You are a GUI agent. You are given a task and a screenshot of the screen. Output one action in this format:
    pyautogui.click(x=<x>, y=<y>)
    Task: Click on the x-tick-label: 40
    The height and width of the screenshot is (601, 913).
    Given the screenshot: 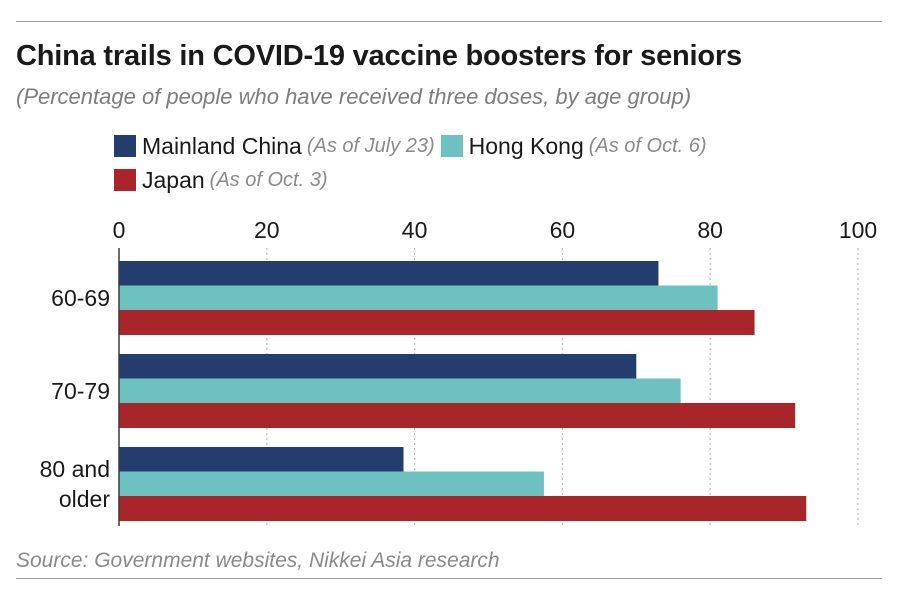 What is the action you would take?
    pyautogui.click(x=415, y=230)
    